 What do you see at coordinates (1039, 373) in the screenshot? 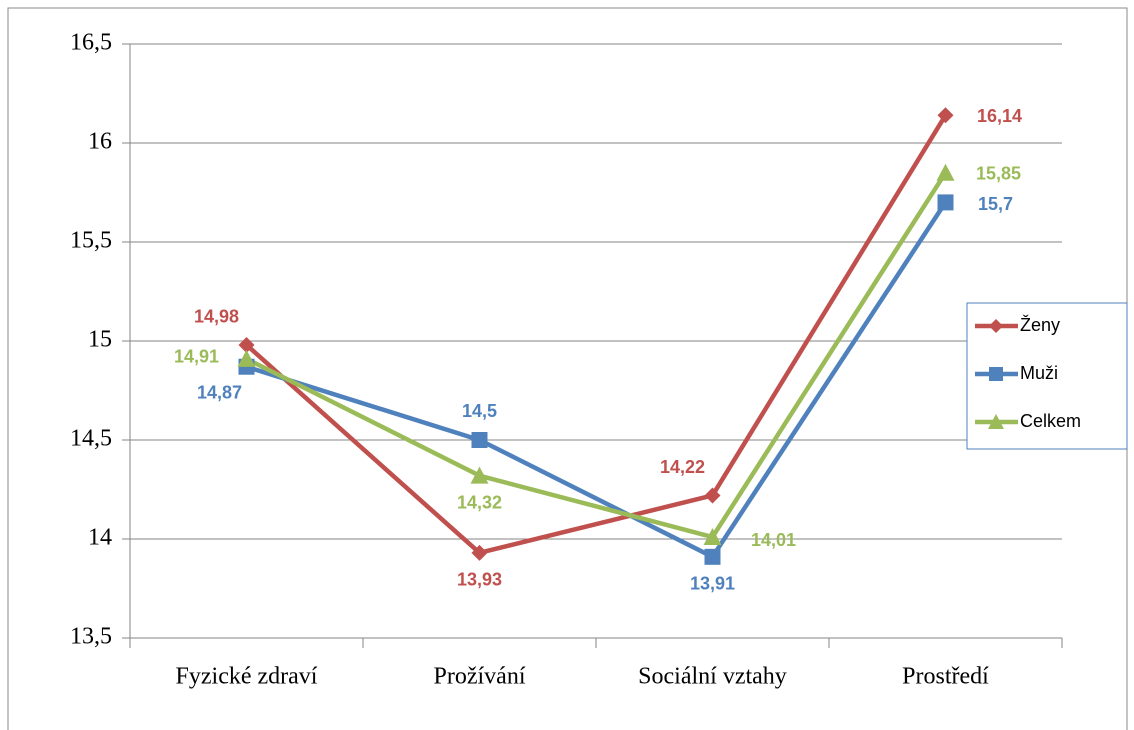
I see `legend-label: Muži` at bounding box center [1039, 373].